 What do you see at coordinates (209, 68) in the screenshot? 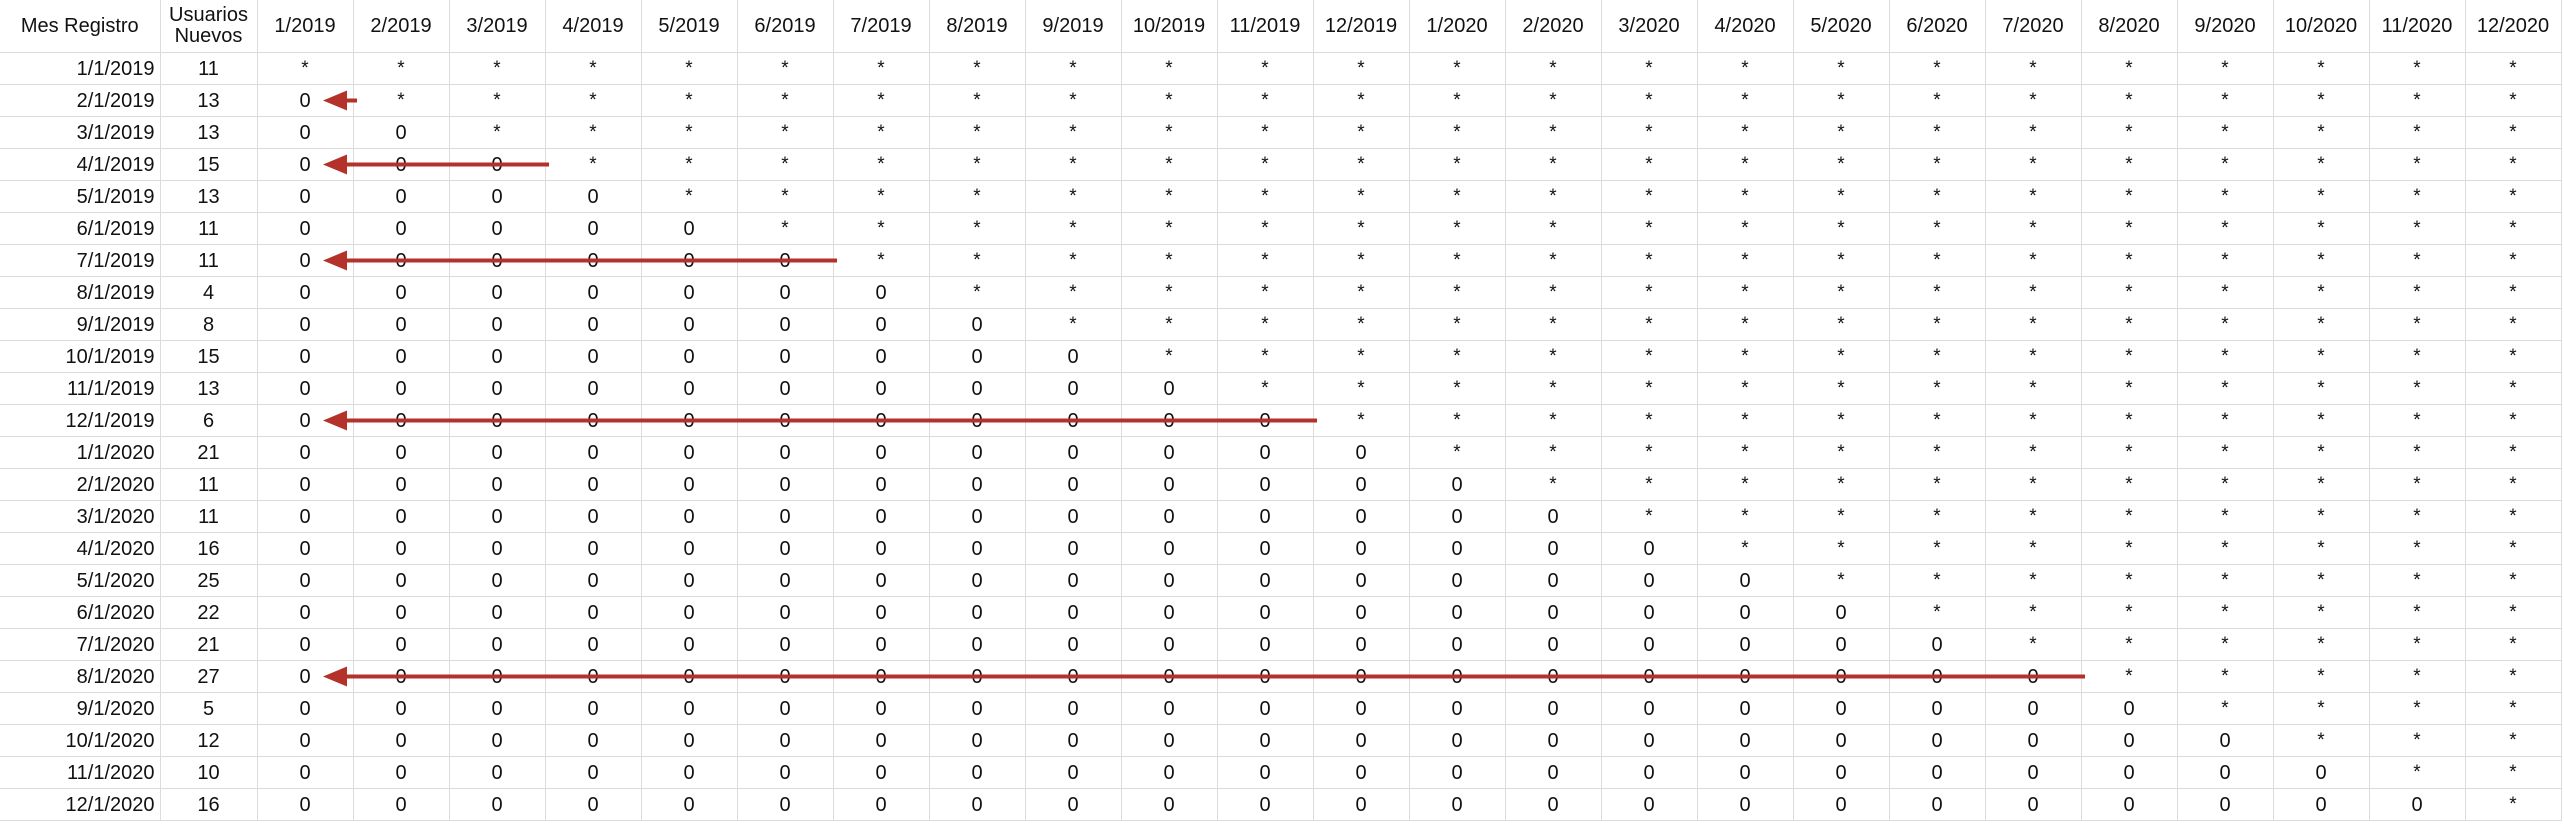
I see `cell-new-users: 11` at bounding box center [209, 68].